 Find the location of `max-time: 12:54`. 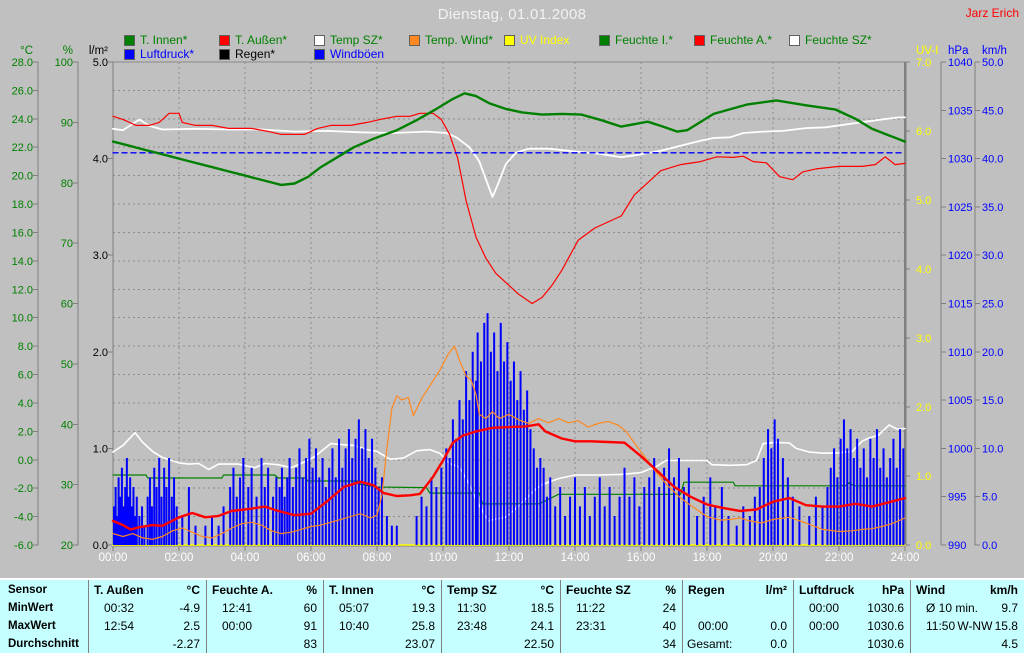

max-time: 12:54 is located at coordinates (119, 626).